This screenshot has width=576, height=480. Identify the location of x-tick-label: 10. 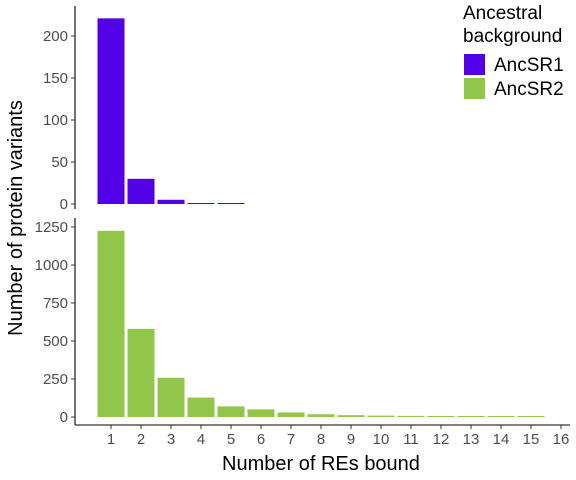
(381, 439).